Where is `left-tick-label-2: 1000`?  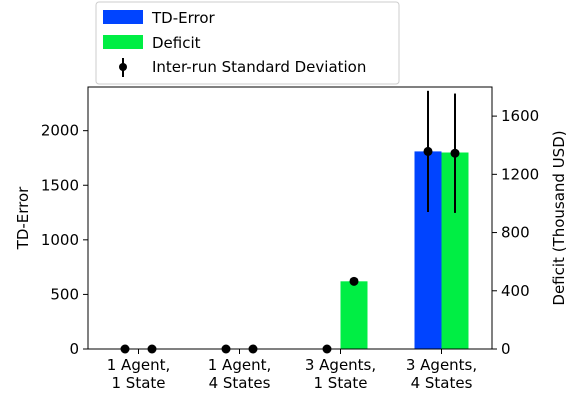 left-tick-label-2: 1000 is located at coordinates (60, 240).